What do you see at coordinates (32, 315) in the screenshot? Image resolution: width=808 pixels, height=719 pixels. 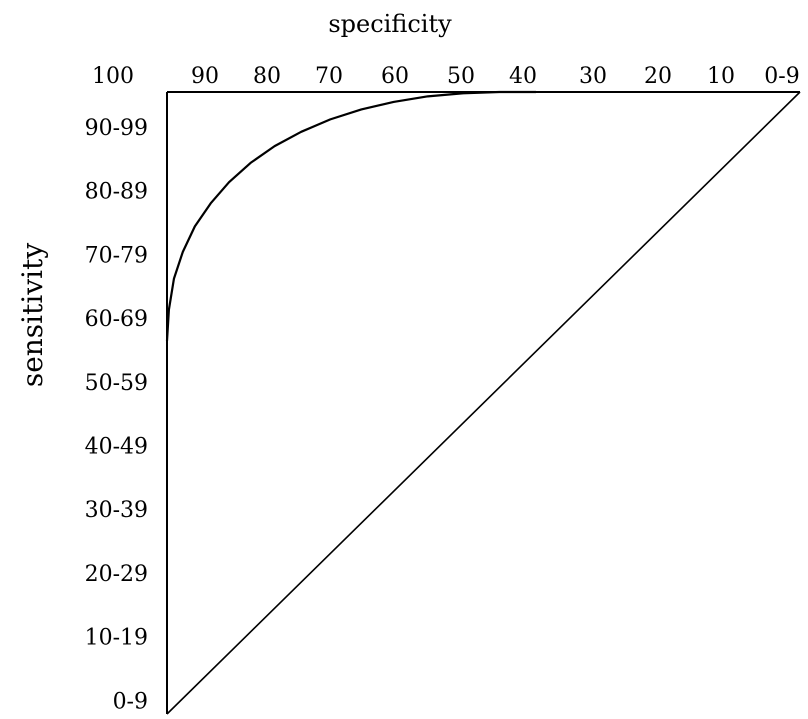 I see `y-axis-title: sensitivity` at bounding box center [32, 315].